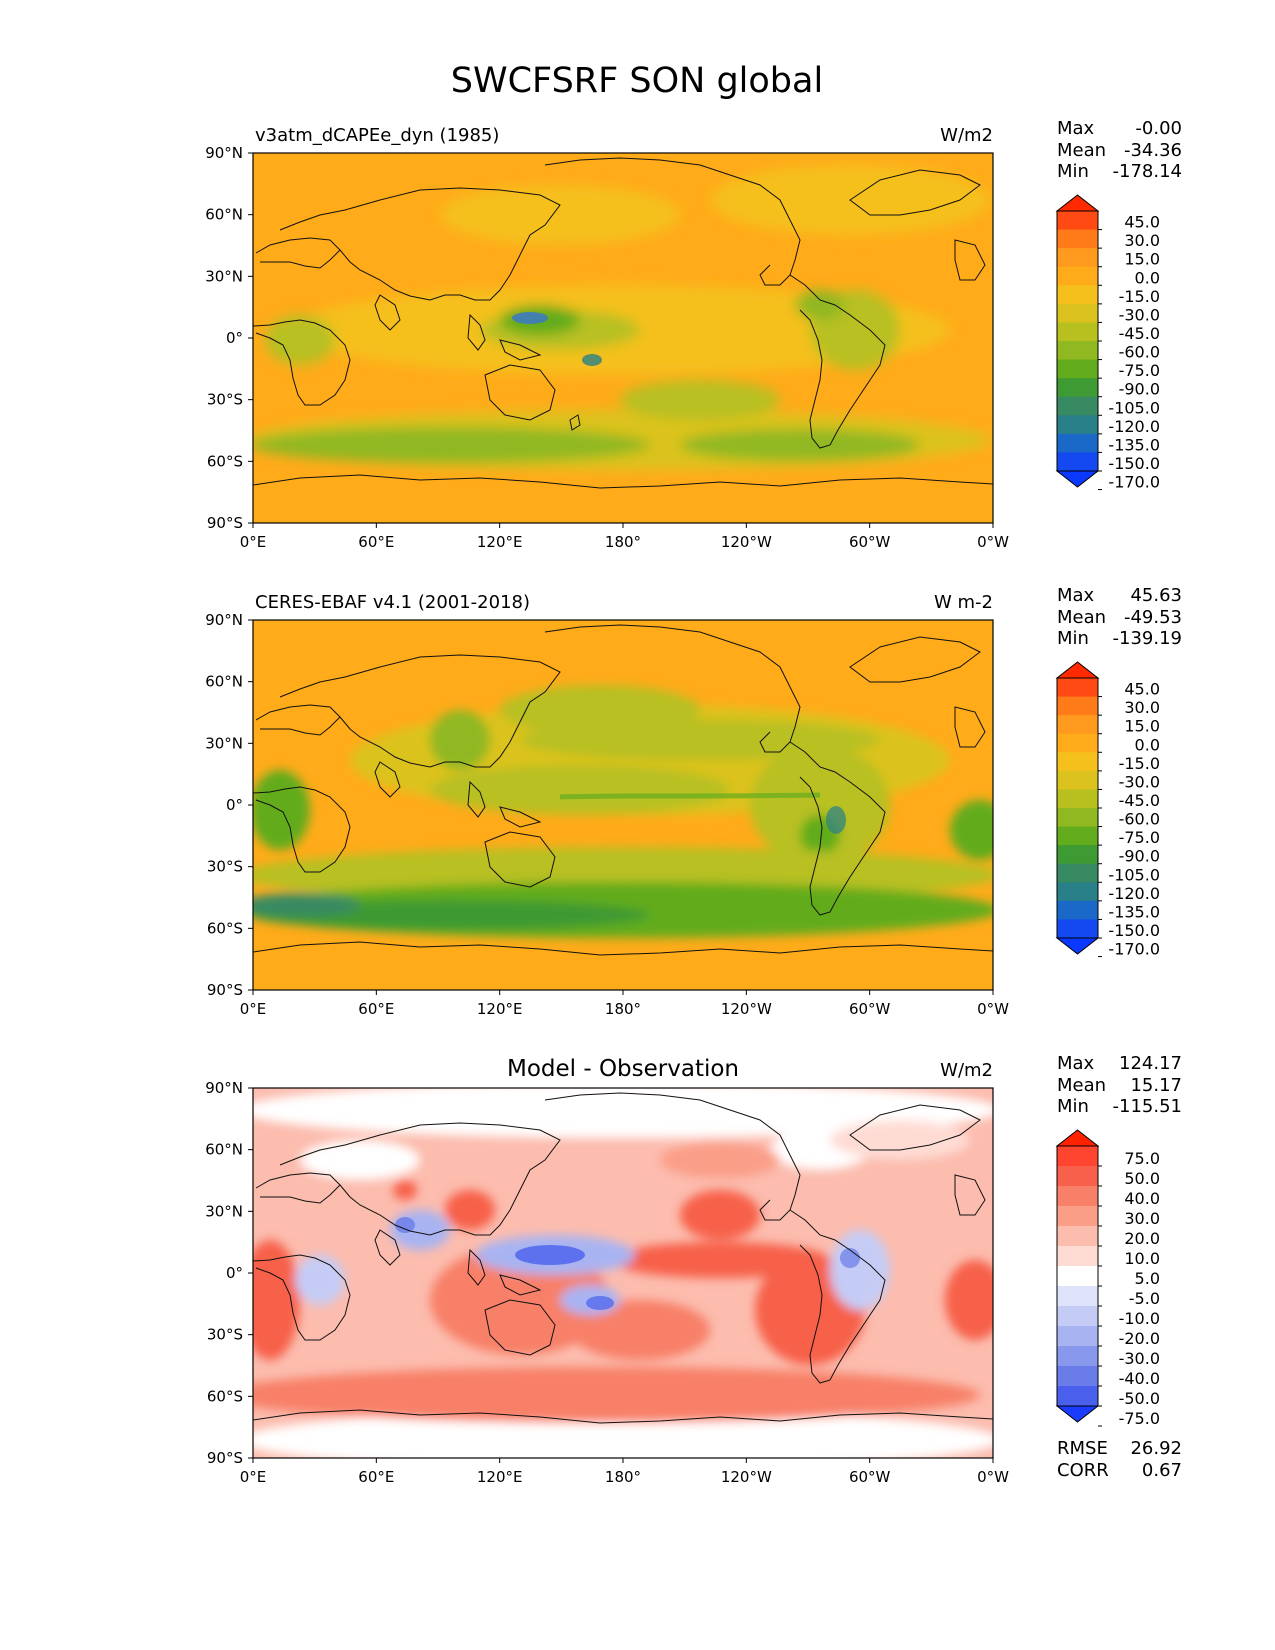  I want to click on stat-label: RMSE, so click(1082, 1448).